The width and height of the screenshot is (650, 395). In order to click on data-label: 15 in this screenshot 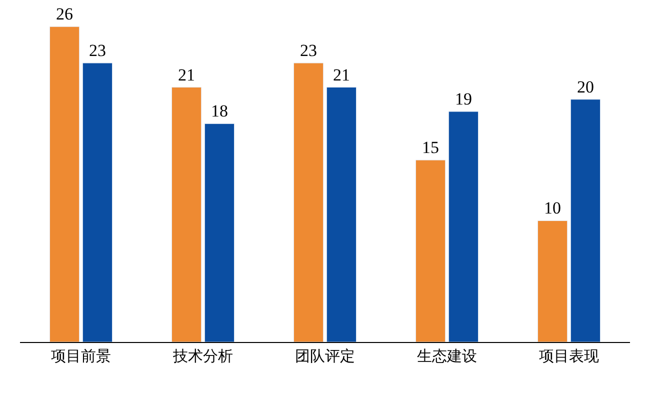, I will do `click(431, 148)`.